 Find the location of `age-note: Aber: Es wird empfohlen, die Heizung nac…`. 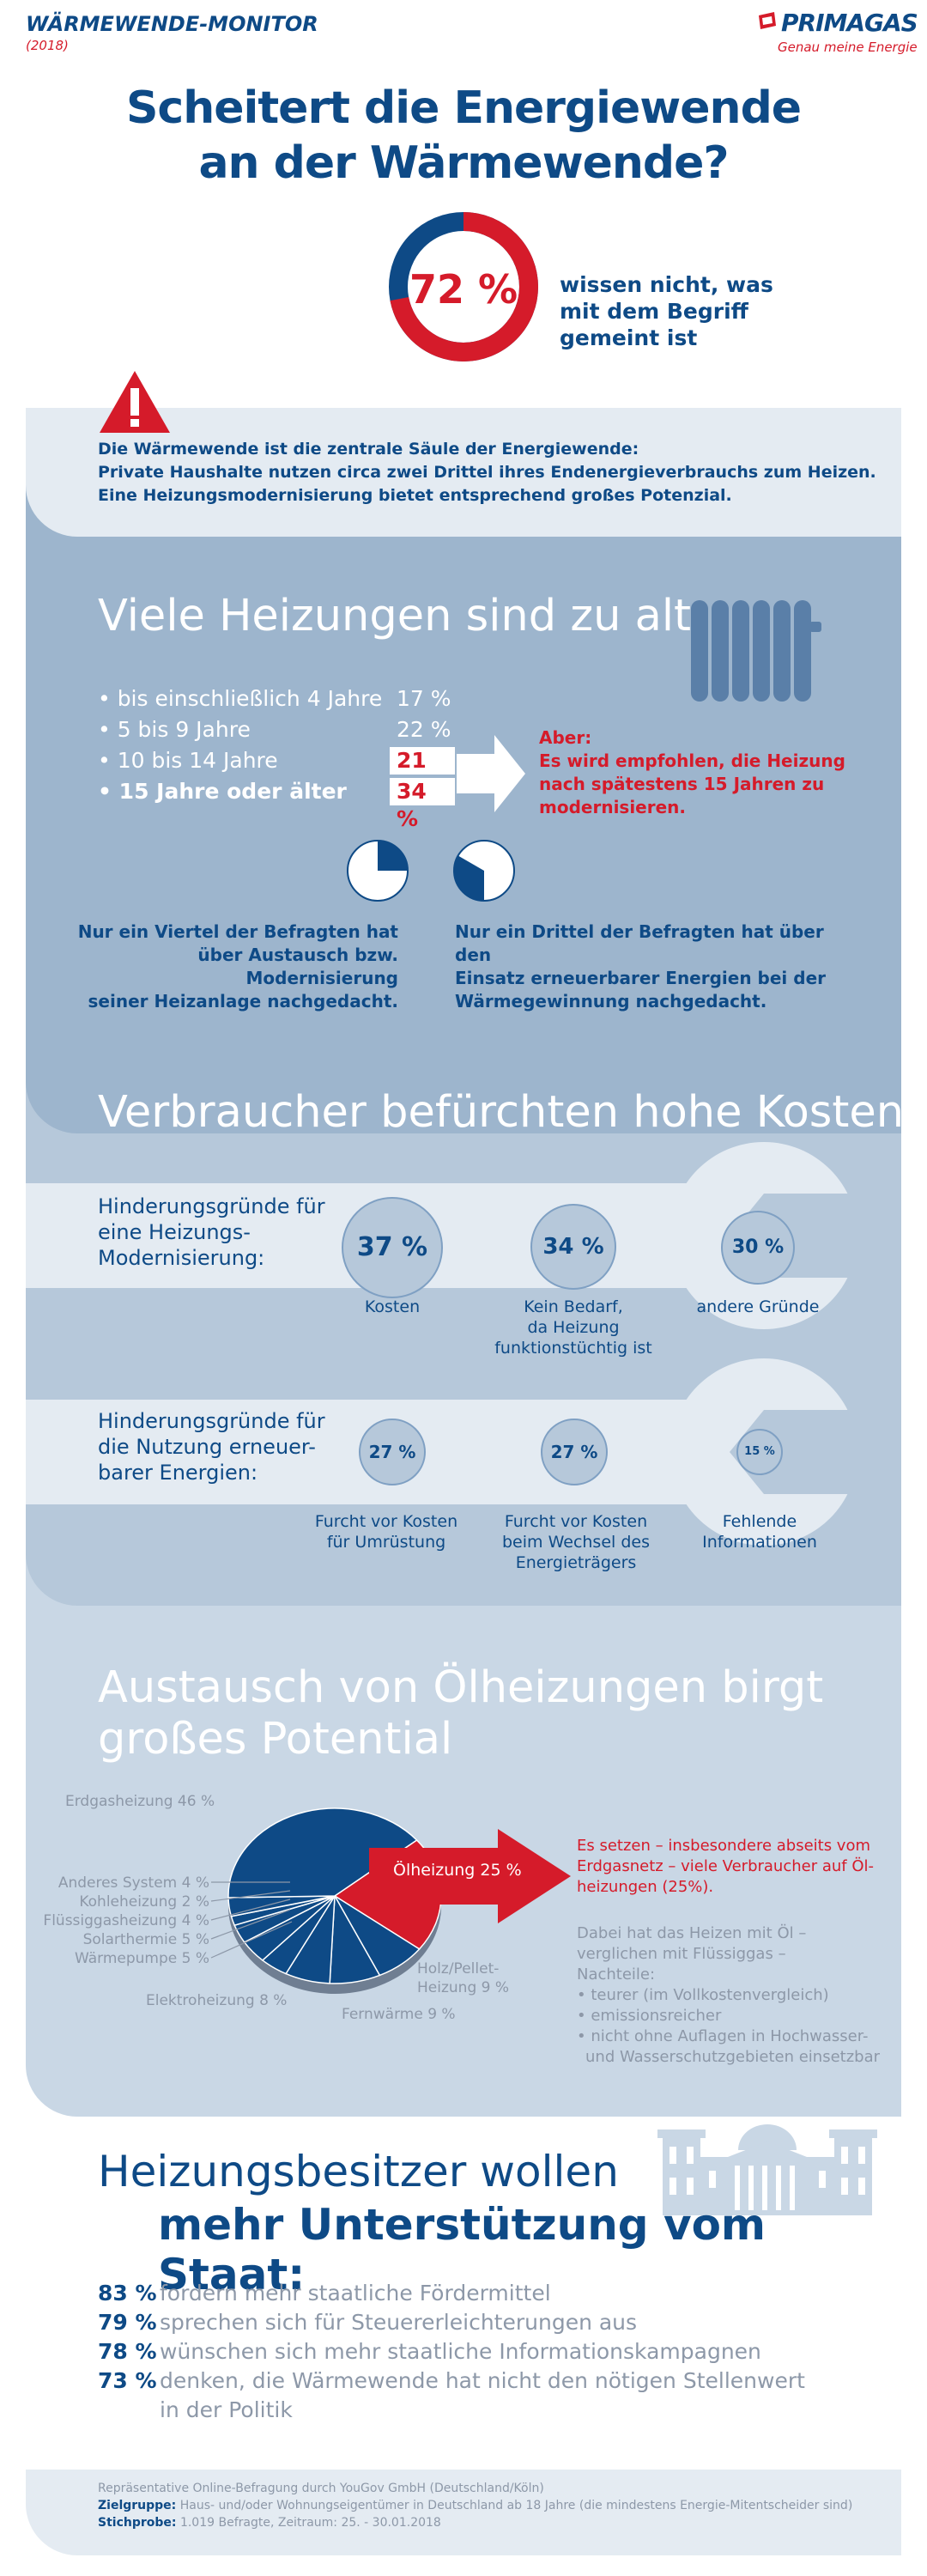

age-note: Aber: Es wird empfohlen, die Heizung nac… is located at coordinates (692, 772).